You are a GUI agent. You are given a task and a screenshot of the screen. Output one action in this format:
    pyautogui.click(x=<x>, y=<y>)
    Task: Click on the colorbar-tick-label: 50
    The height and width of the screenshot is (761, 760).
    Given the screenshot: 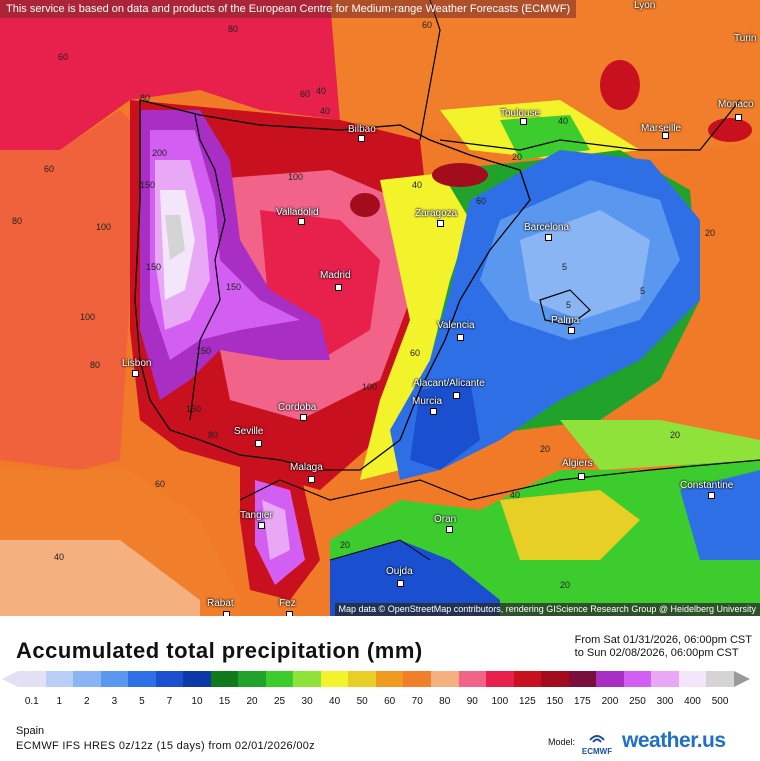 What is the action you would take?
    pyautogui.click(x=362, y=701)
    